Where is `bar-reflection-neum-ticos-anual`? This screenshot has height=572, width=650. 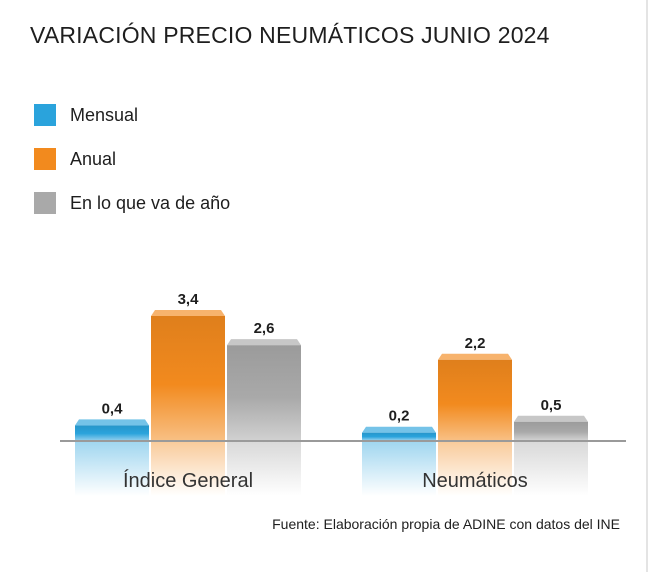 bar-reflection-neum-ticos-anual is located at coordinates (475, 468).